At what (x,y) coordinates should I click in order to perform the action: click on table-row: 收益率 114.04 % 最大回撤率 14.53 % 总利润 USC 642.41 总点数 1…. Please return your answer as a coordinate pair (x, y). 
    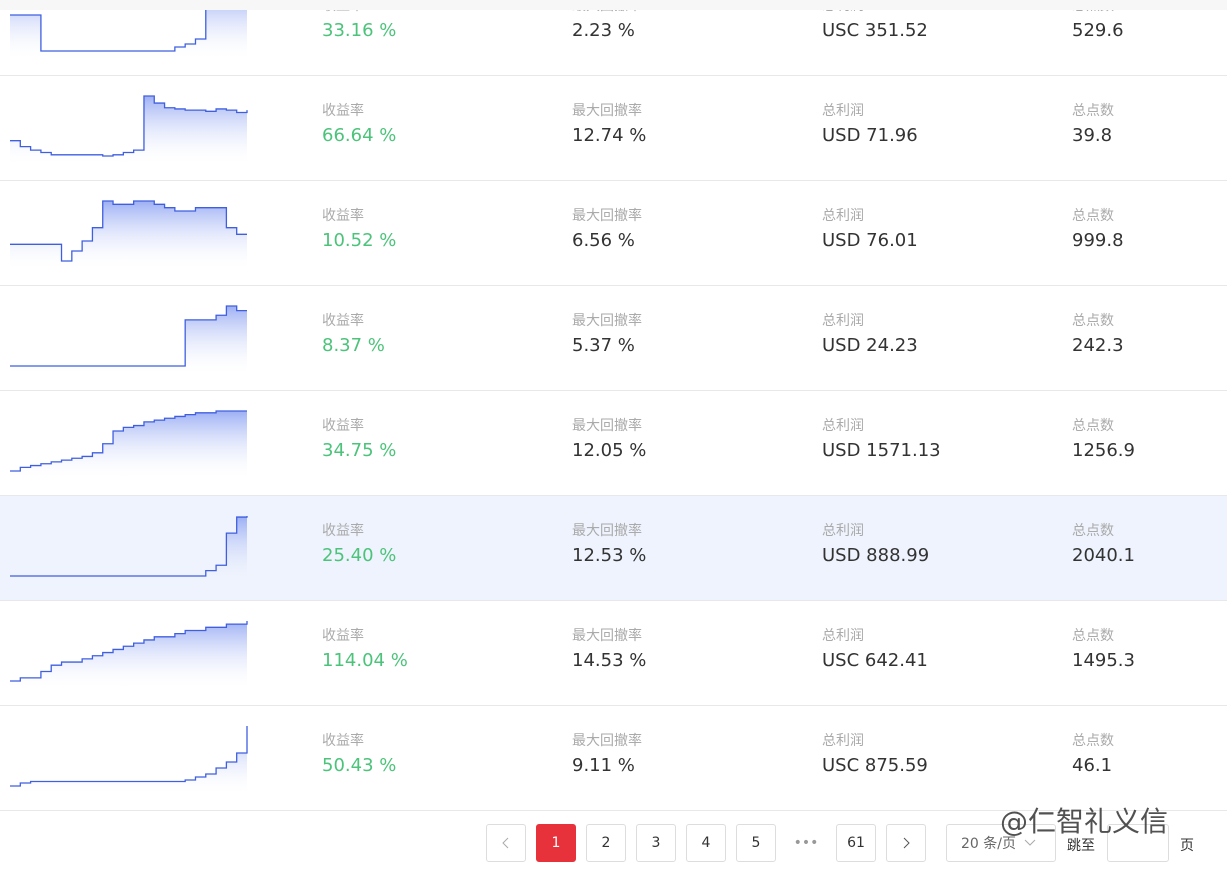
    Looking at the image, I should click on (613, 653).